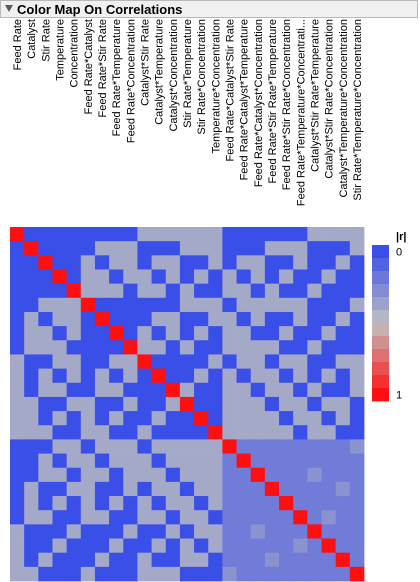  What do you see at coordinates (209, 9) in the screenshot?
I see `report-header: Color Map On Correlations` at bounding box center [209, 9].